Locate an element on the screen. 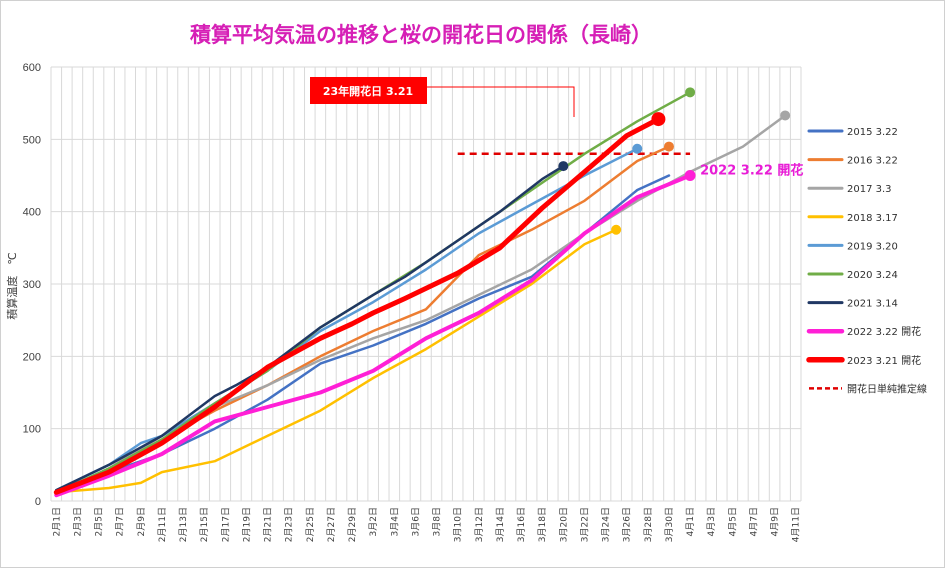  x-tick-label: 3月20日 is located at coordinates (563, 524).